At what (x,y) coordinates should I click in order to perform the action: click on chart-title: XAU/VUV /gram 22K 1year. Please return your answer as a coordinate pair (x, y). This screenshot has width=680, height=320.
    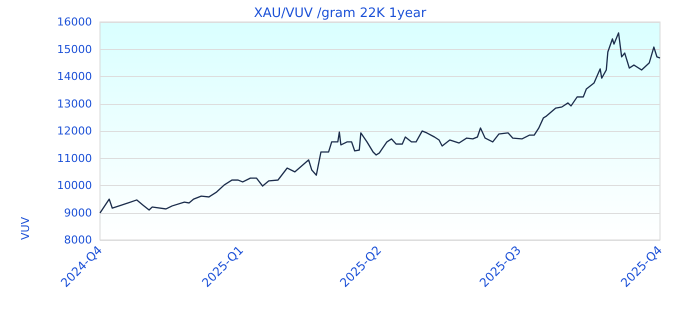
    Looking at the image, I should click on (340, 13).